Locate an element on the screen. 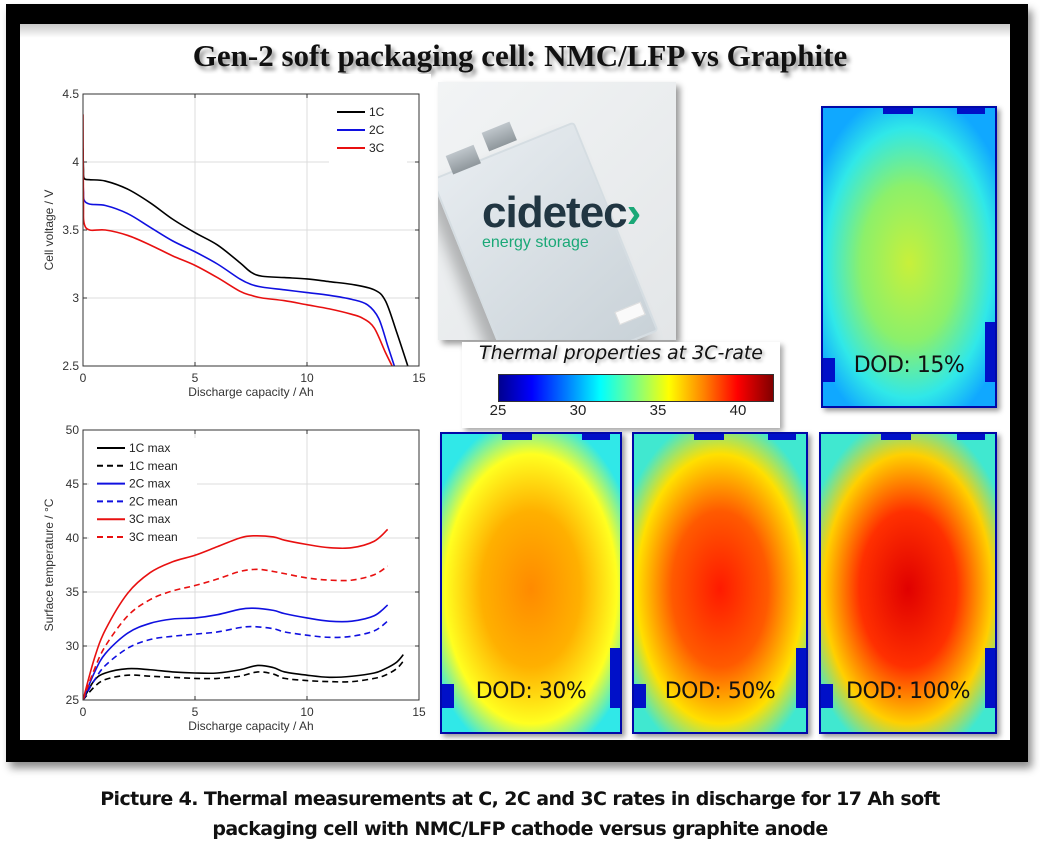  y-axis-label: Cell voltage / V is located at coordinates (49, 230).